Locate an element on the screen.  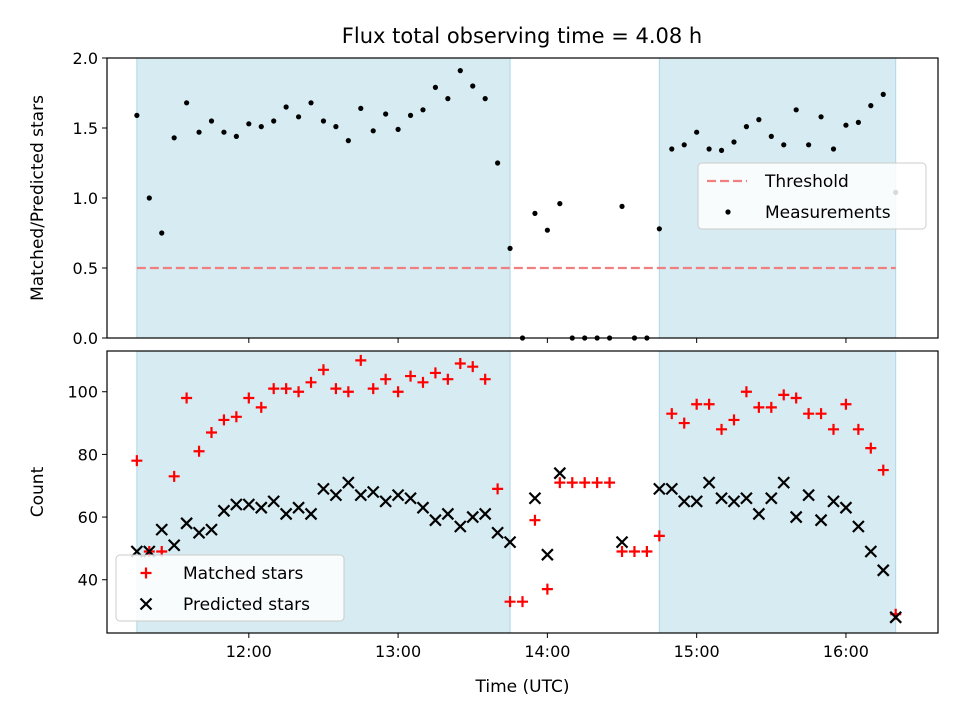
y-tick-label: 100 is located at coordinates (82, 392).